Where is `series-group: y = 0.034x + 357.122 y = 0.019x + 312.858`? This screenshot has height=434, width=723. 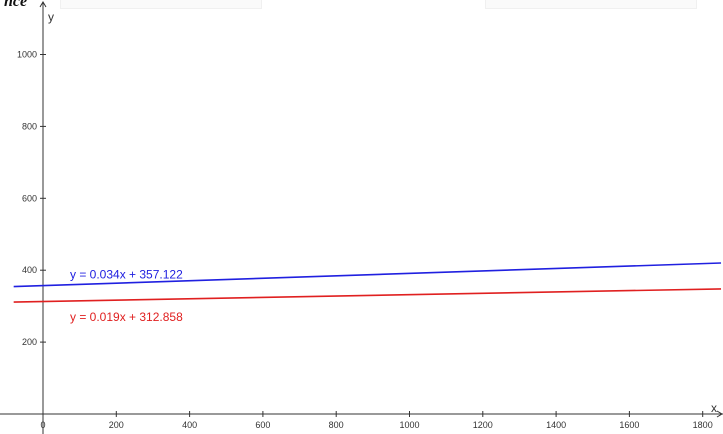 series-group: y = 0.034x + 357.122 y = 0.019x + 312.858 is located at coordinates (367, 293).